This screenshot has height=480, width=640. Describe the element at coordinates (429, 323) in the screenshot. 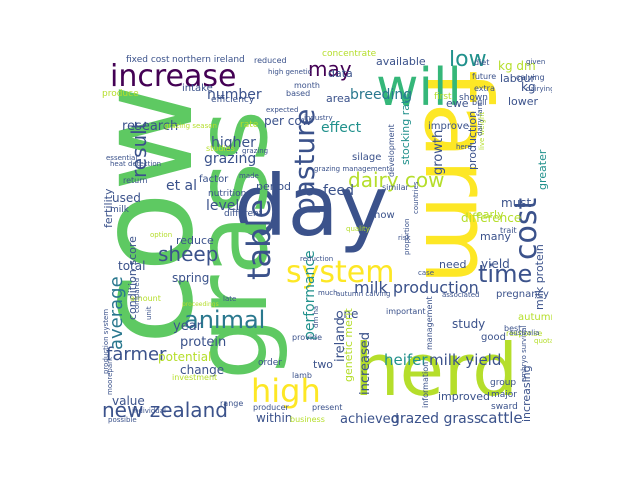

I see `word-management: management` at that location.